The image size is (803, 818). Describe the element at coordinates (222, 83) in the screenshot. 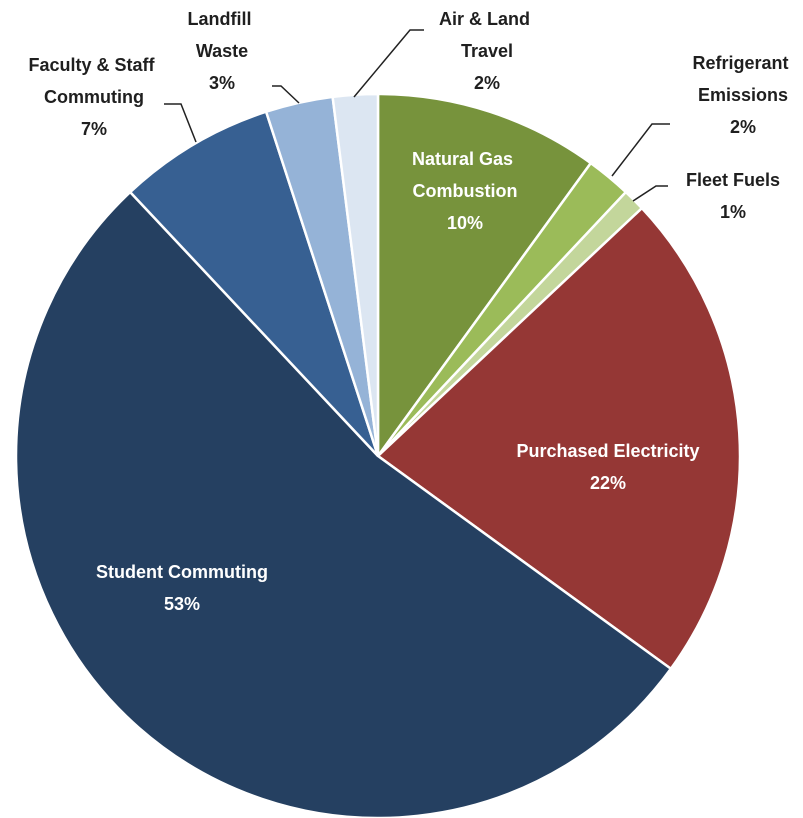

I see `value-label: 3%` at that location.